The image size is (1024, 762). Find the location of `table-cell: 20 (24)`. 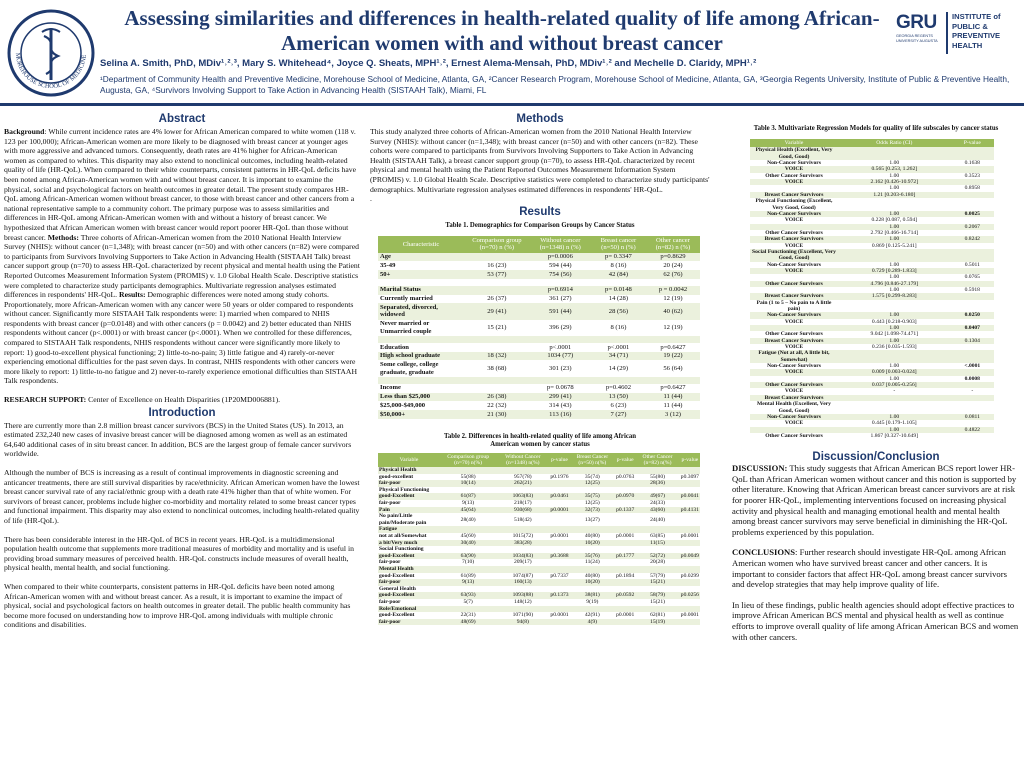

table-cell: 20 (24) is located at coordinates (673, 265).